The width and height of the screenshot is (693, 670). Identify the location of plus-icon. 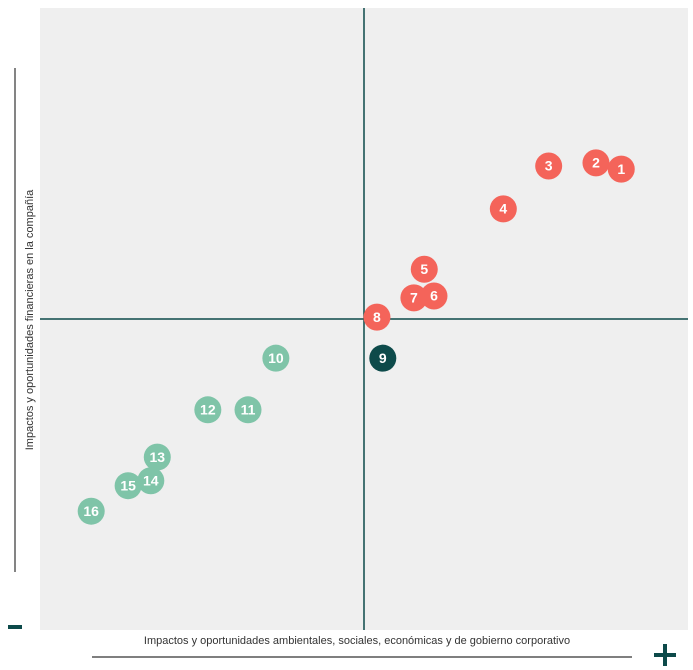
(665, 655).